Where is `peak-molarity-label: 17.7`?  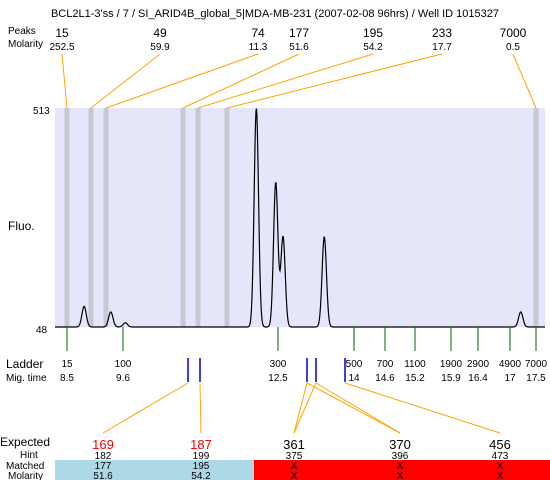
peak-molarity-label: 17.7 is located at coordinates (442, 47).